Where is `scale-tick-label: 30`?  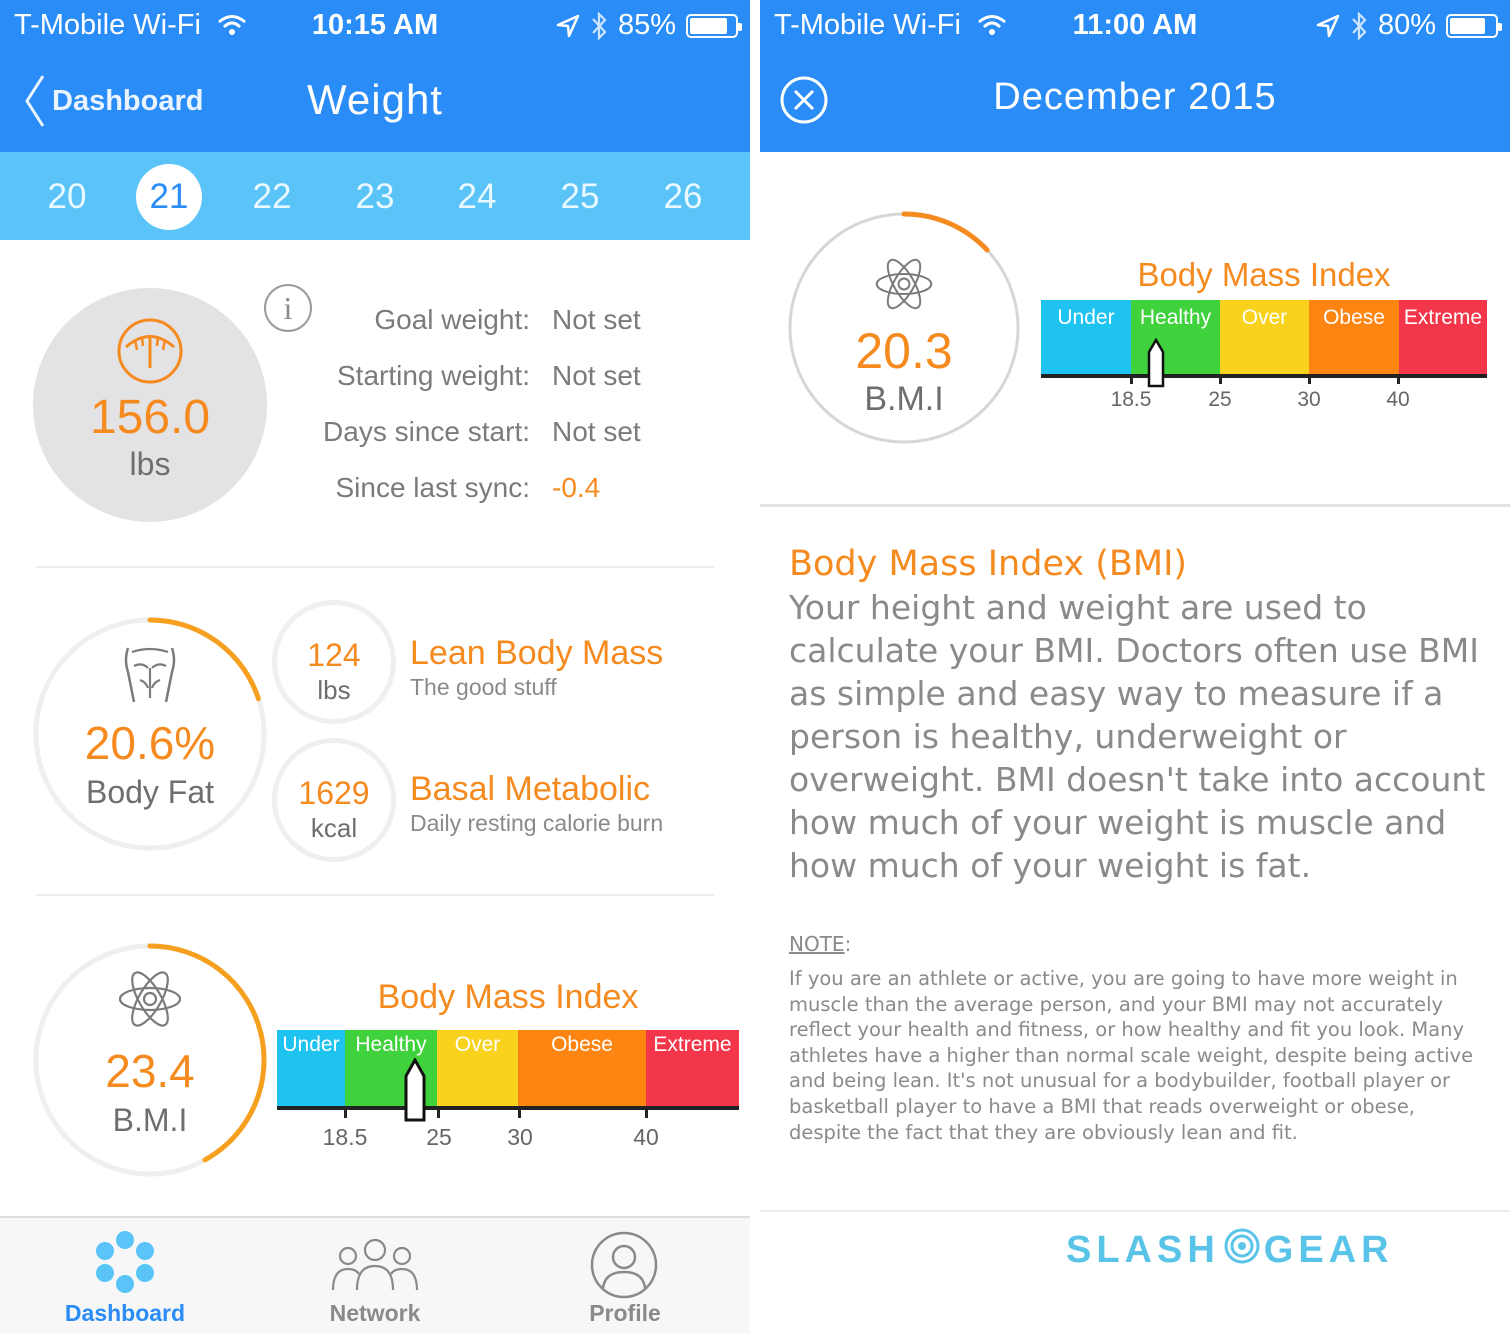
scale-tick-label: 30 is located at coordinates (520, 1137).